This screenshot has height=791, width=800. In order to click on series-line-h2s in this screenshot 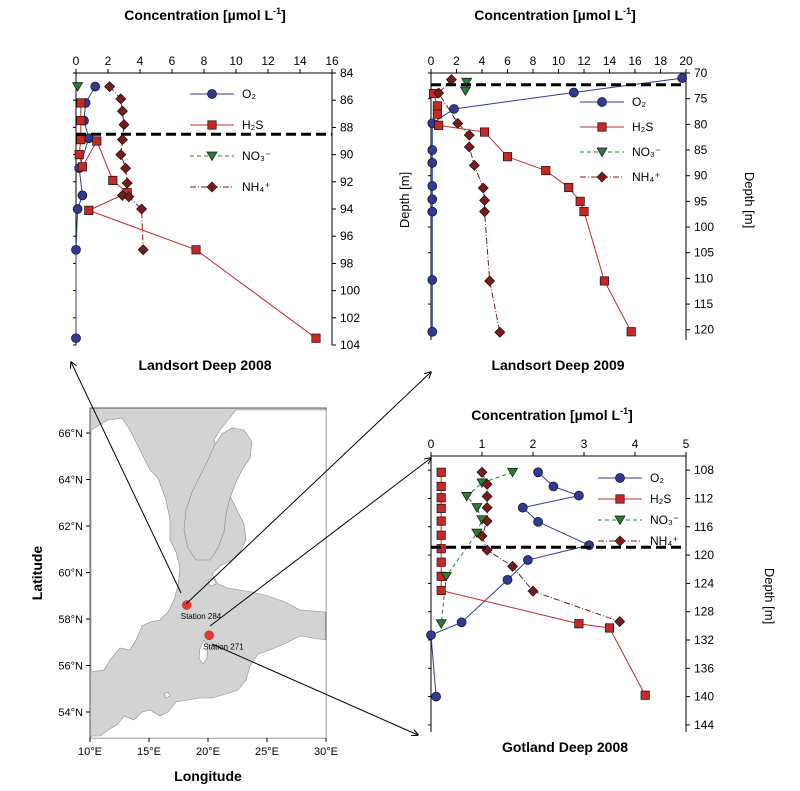, I will do `click(543, 584)`.